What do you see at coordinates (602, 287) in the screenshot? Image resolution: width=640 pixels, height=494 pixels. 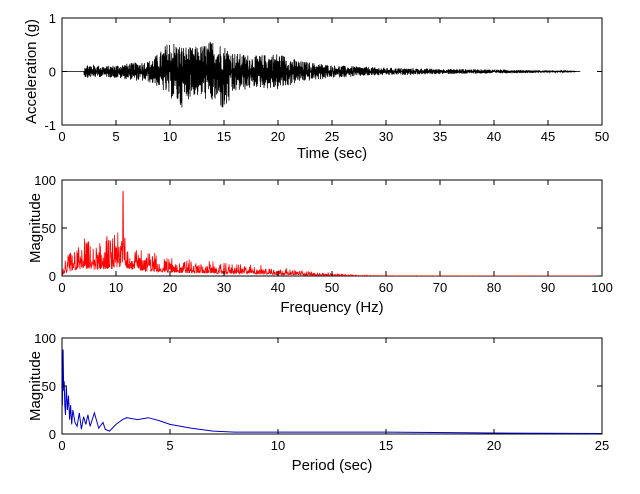 I see `x-tick-label: 100` at bounding box center [602, 287].